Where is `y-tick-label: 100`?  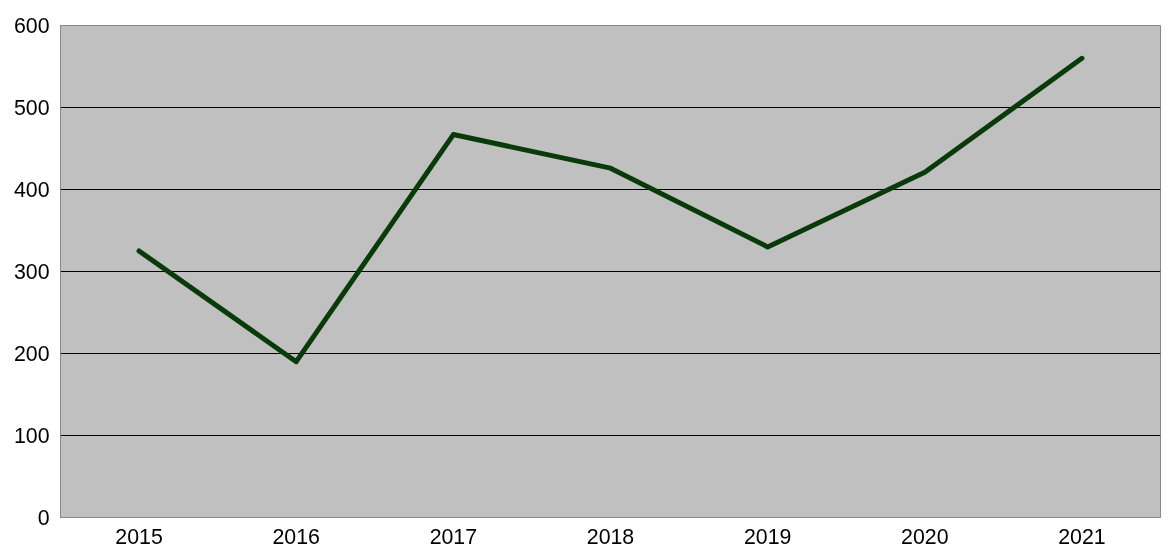 y-tick-label: 100 is located at coordinates (31, 436).